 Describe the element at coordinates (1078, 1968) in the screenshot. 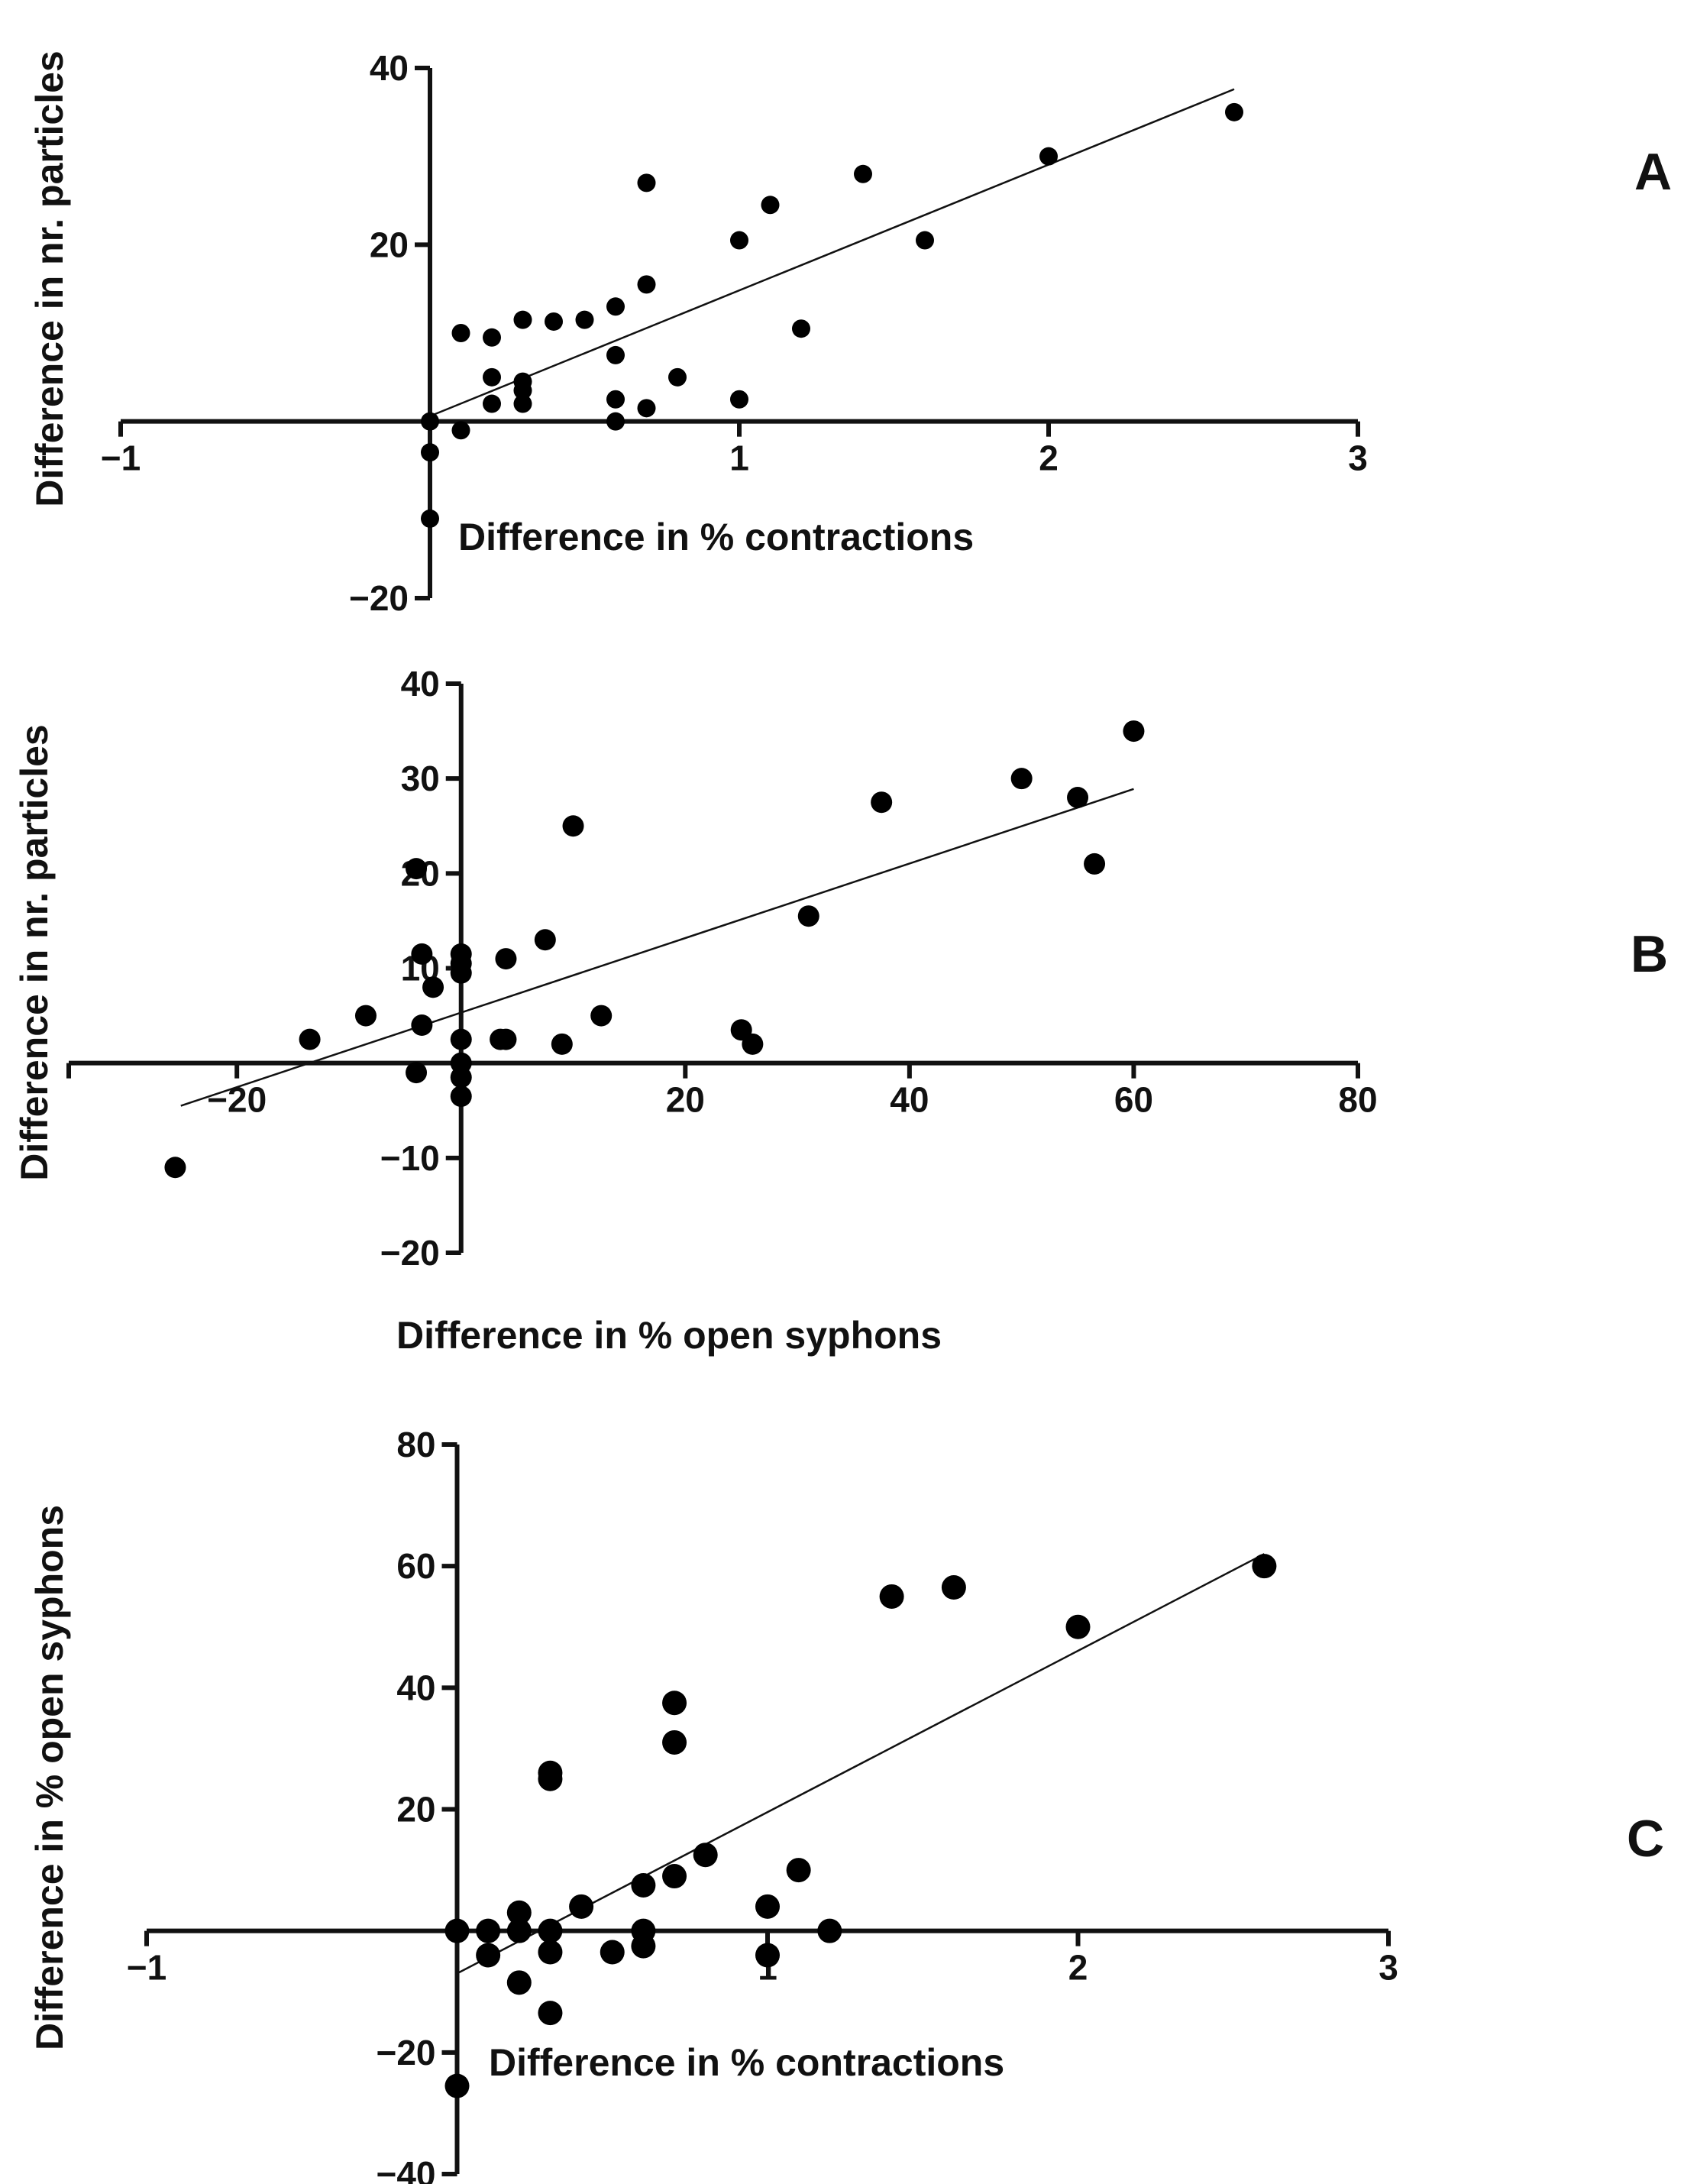

I see `panel-c-x-tick-label: 2` at that location.